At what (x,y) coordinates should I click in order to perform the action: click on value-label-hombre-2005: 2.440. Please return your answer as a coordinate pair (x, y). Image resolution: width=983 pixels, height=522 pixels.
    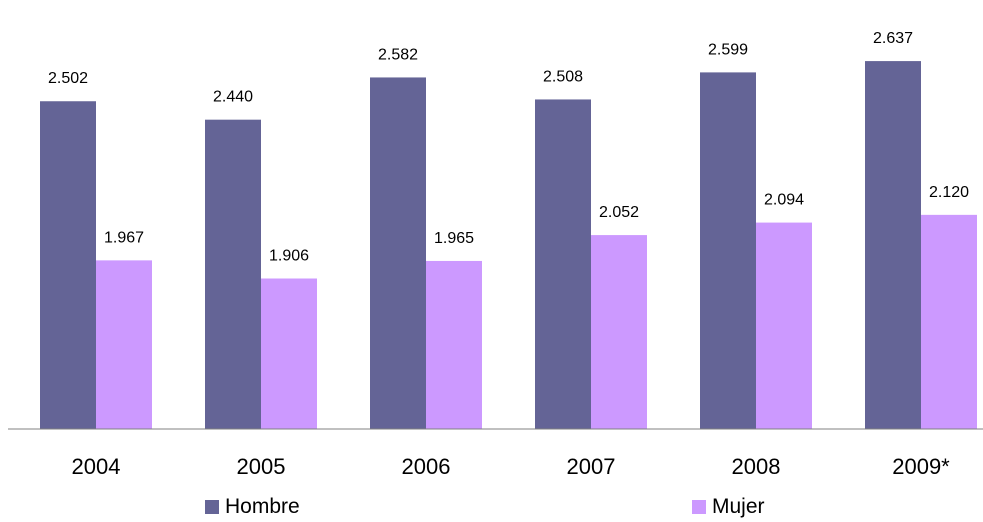
    Looking at the image, I should click on (233, 97).